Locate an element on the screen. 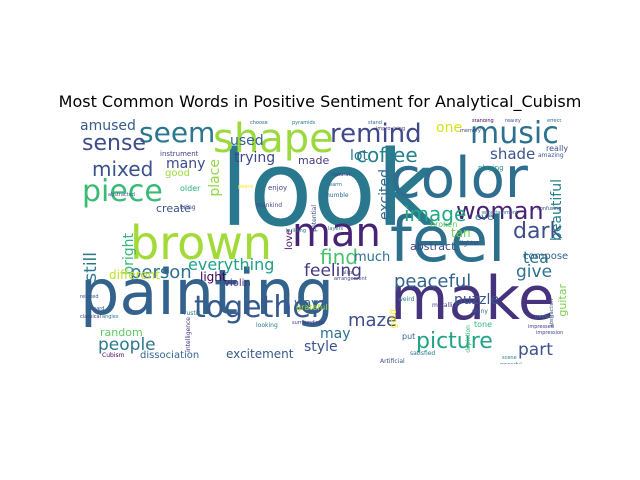 This screenshot has width=640, height=480. word-together: together is located at coordinates (259, 307).